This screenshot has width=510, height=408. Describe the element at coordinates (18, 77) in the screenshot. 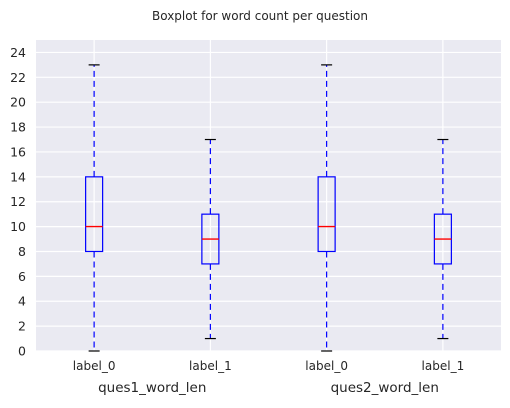

I see `y-tick-label: 22` at that location.